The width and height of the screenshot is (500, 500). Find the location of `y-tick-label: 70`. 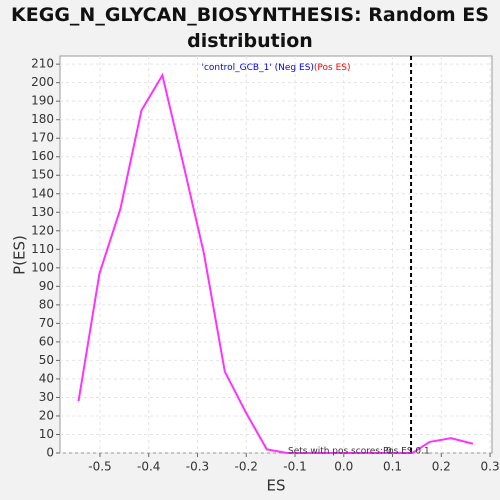

y-tick-label: 70 is located at coordinates (46, 323).